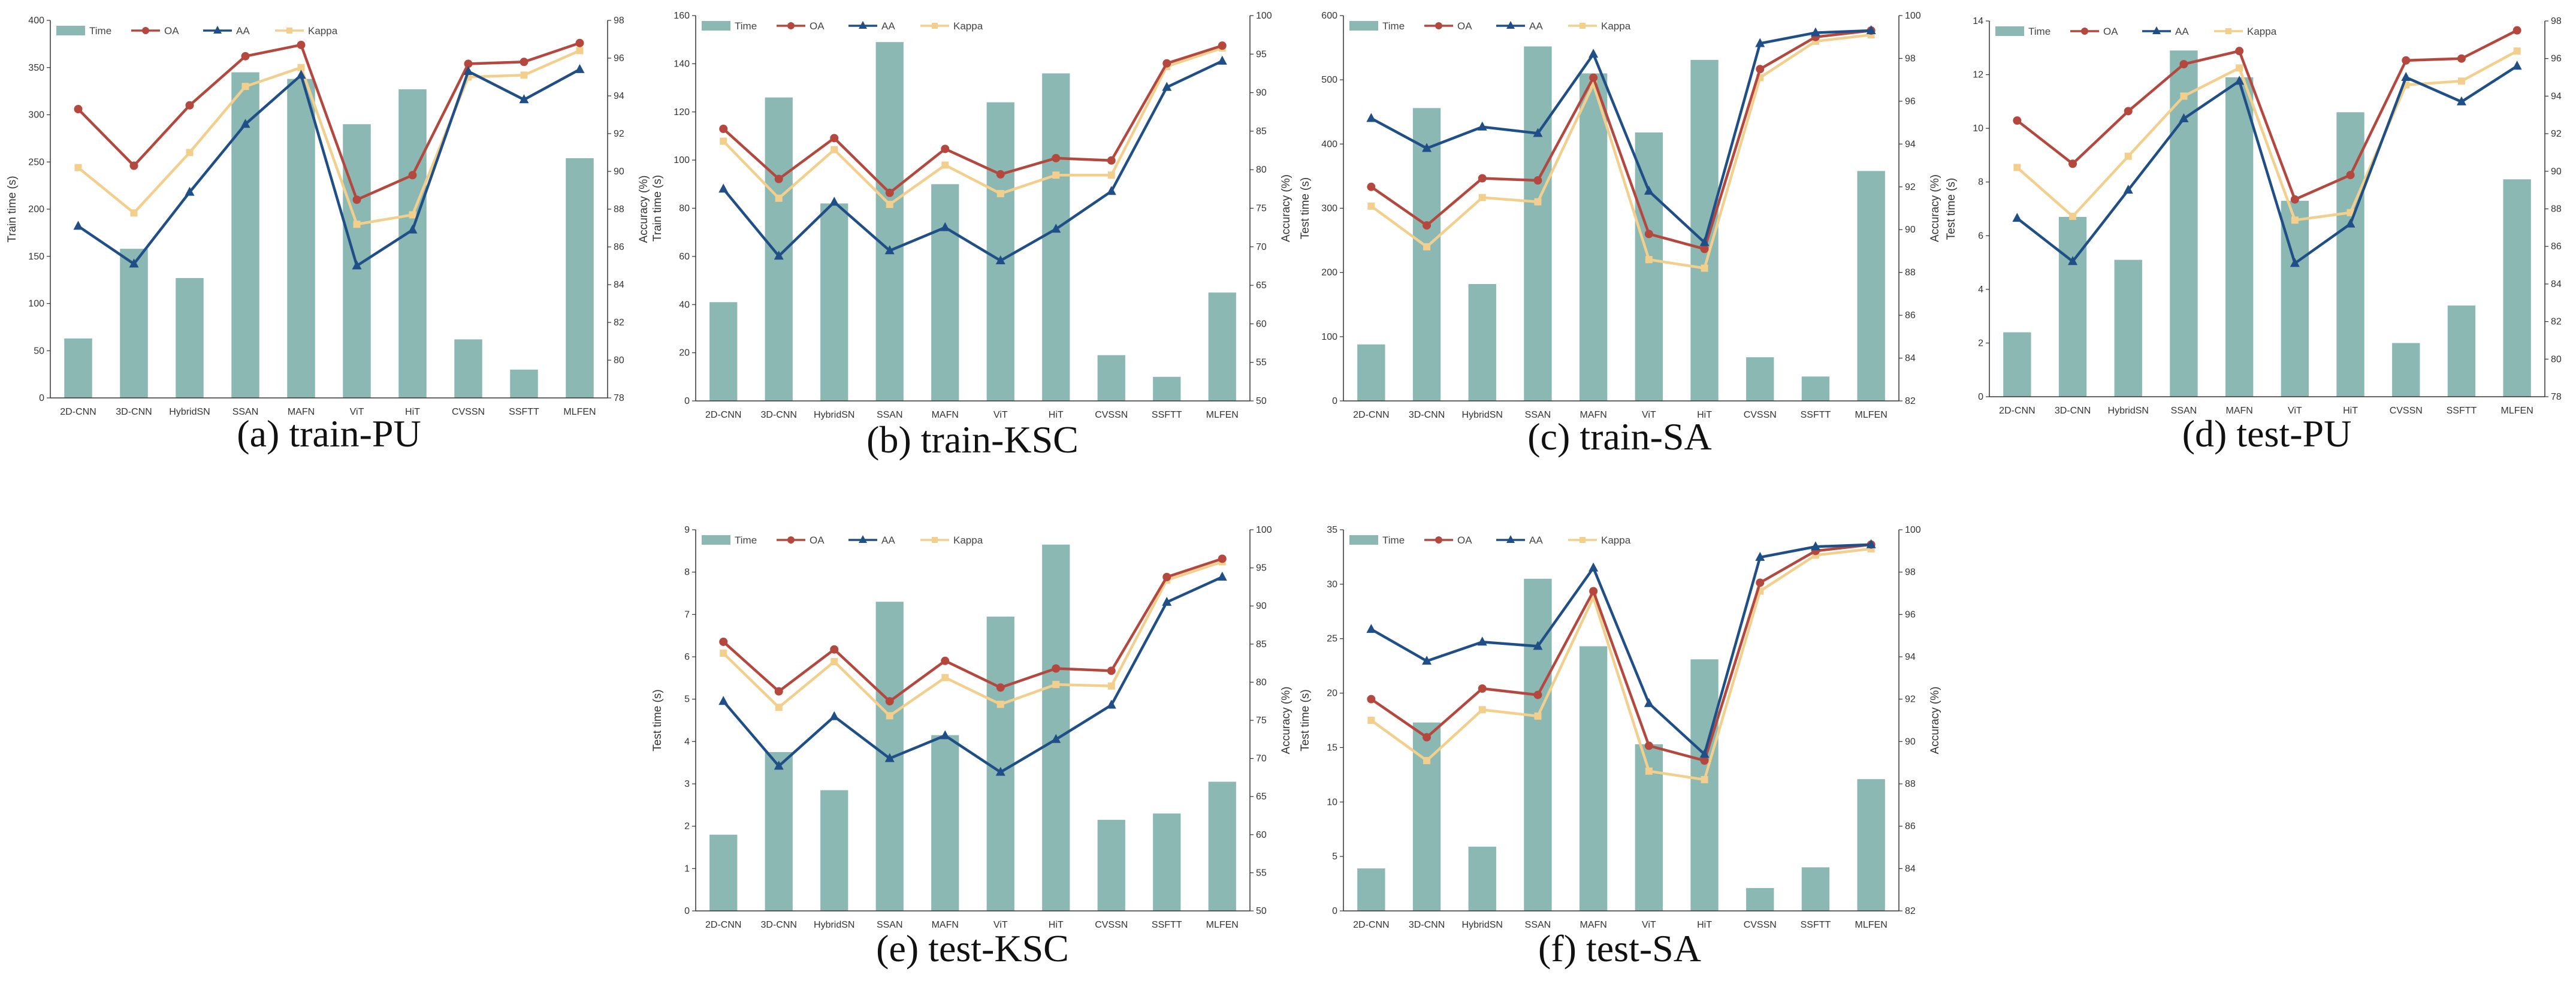  What do you see at coordinates (2184, 64) in the screenshot?
I see `point-OA-SSAN` at bounding box center [2184, 64].